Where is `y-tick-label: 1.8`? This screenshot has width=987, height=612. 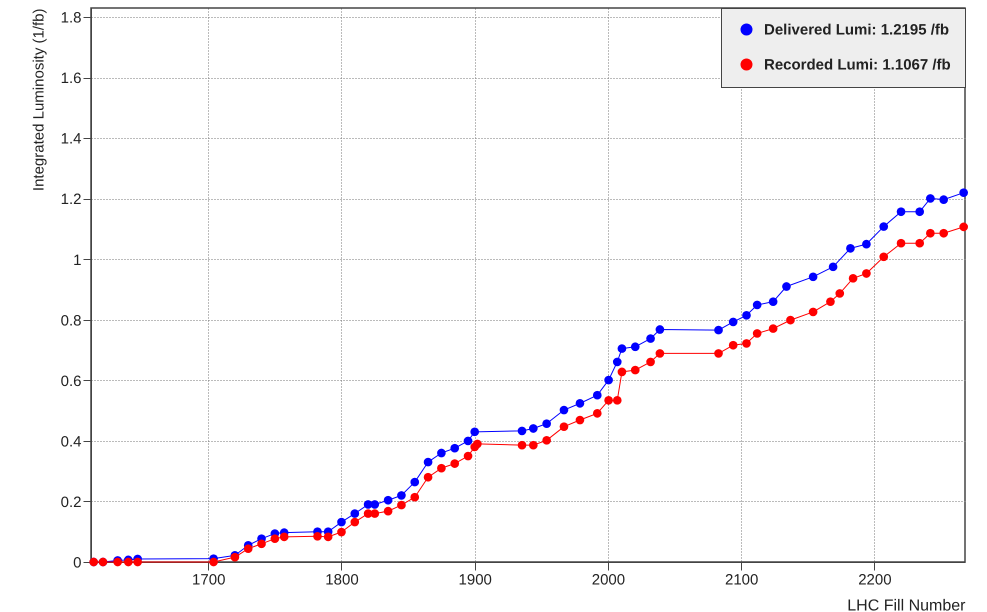
y-tick-label: 1.8 is located at coordinates (71, 18).